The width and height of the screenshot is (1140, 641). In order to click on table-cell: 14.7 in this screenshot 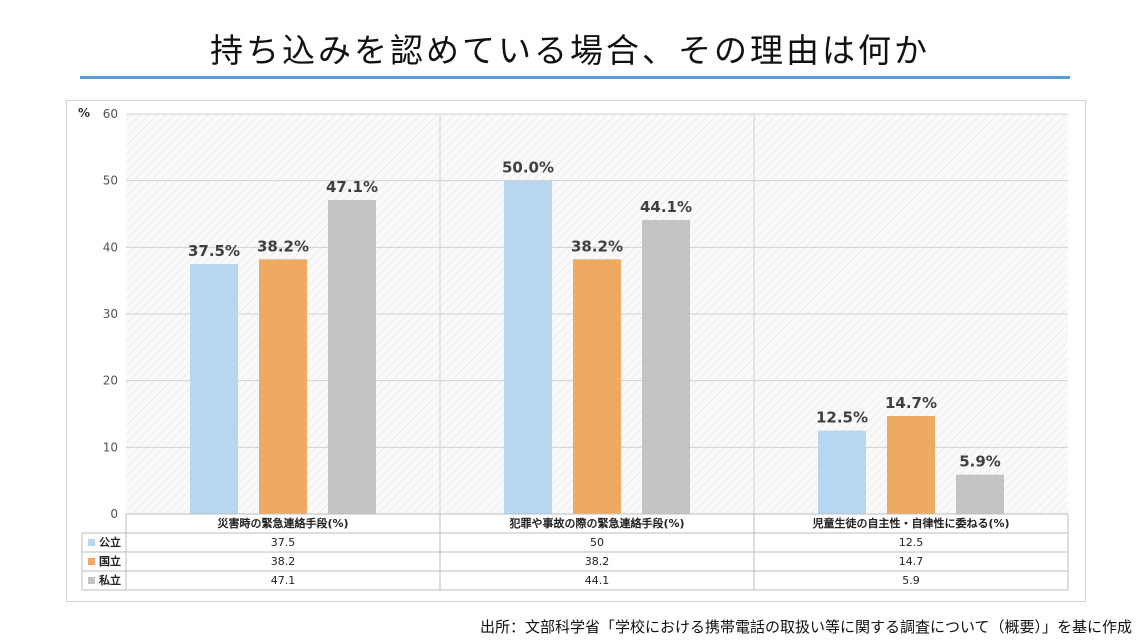, I will do `click(911, 561)`.